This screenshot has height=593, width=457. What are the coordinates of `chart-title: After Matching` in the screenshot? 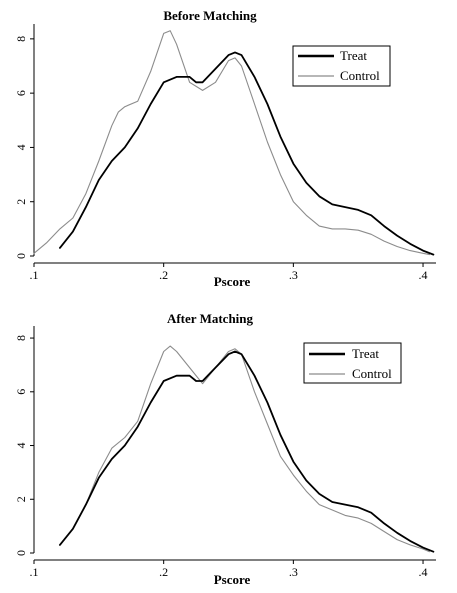 It's located at (210, 318).